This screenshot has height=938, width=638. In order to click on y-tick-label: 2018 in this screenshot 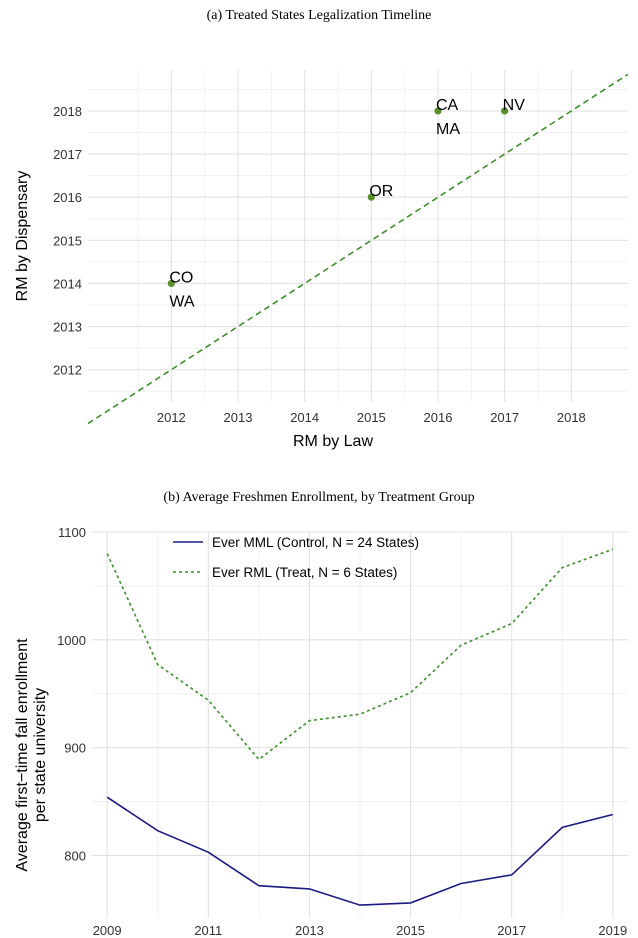, I will do `click(67, 111)`.